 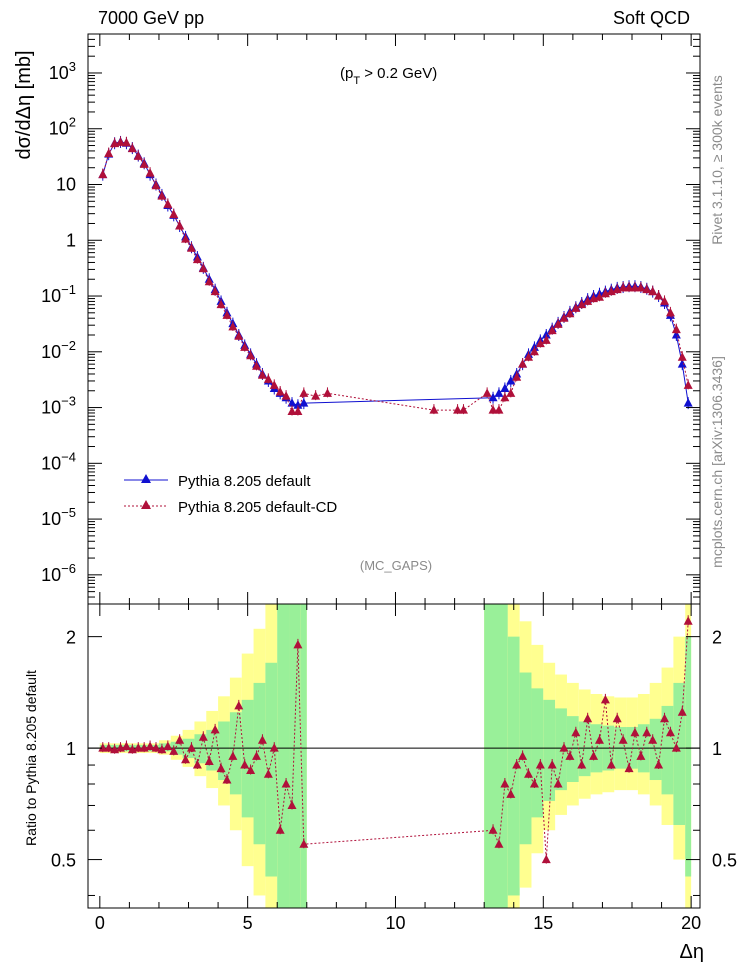 I want to click on x-tick-label: 5, so click(x=248, y=923).